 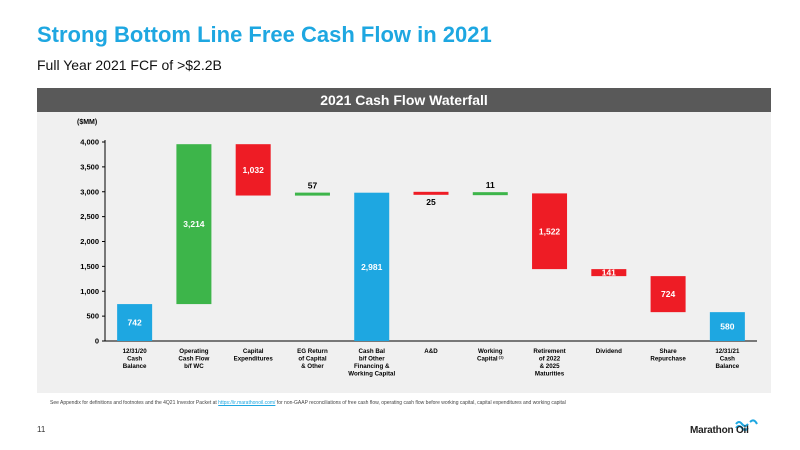 What do you see at coordinates (87, 122) in the screenshot?
I see `y-axis-label: ($MM)` at bounding box center [87, 122].